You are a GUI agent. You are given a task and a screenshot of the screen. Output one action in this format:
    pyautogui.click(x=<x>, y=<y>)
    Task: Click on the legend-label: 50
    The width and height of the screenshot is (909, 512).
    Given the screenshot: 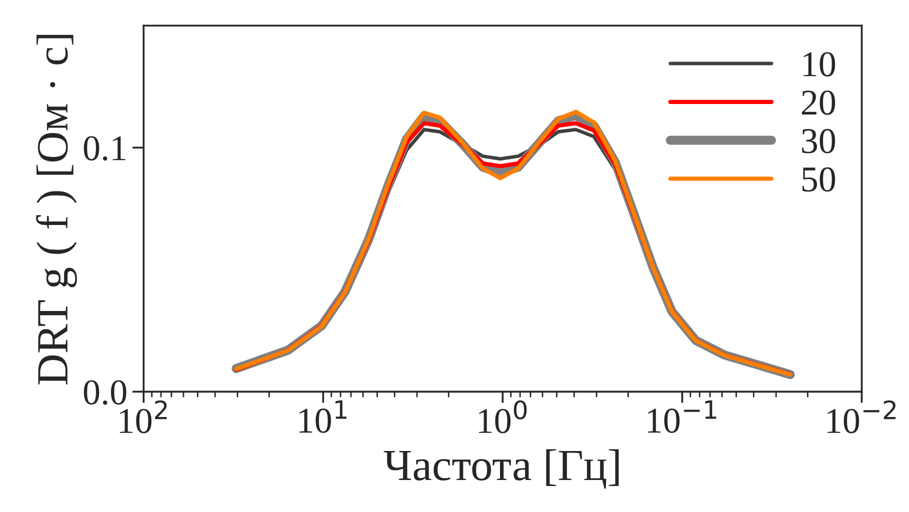 What is the action you would take?
    pyautogui.click(x=819, y=179)
    